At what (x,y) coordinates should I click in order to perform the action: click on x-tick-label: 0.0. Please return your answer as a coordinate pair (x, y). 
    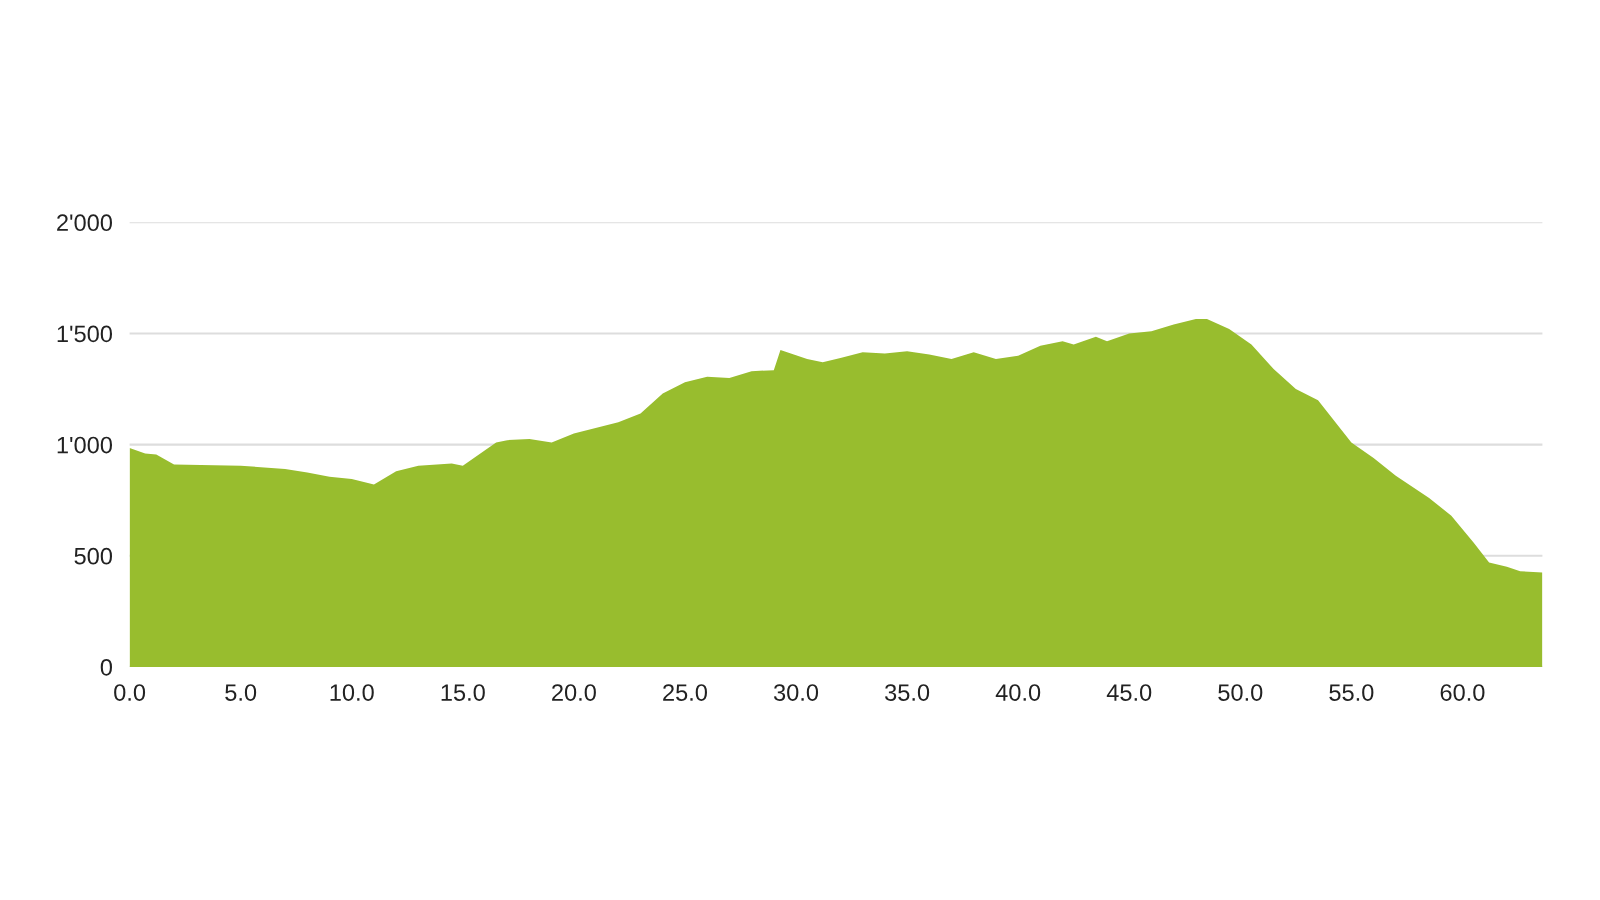
    Looking at the image, I should click on (130, 692).